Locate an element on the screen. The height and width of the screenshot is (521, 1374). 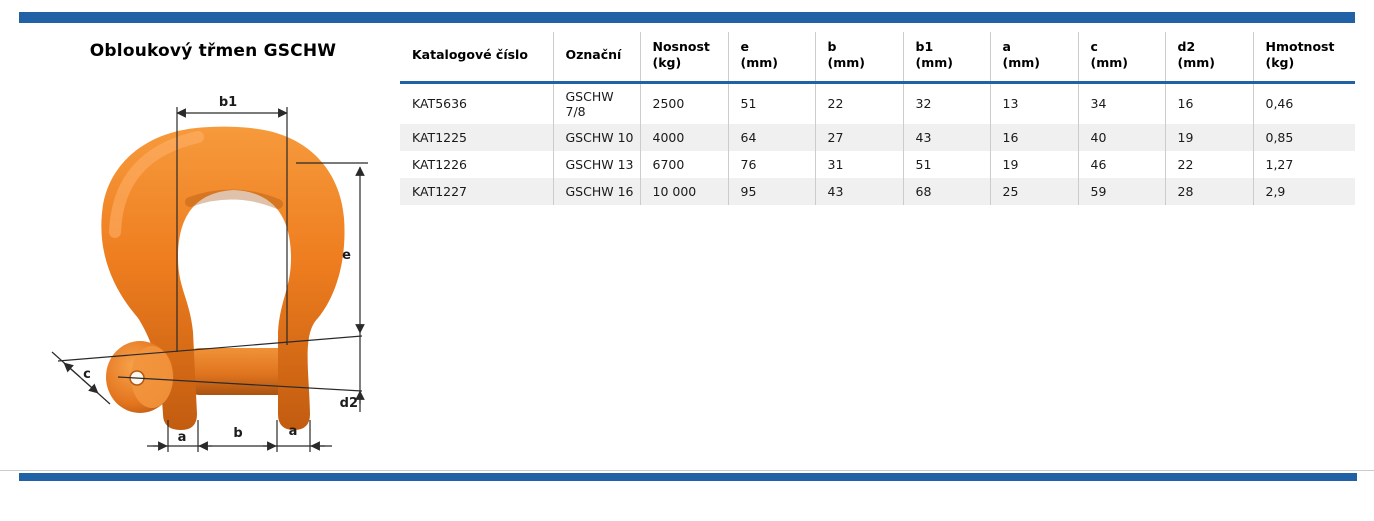
dim-label-e: e is located at coordinates (346, 255).